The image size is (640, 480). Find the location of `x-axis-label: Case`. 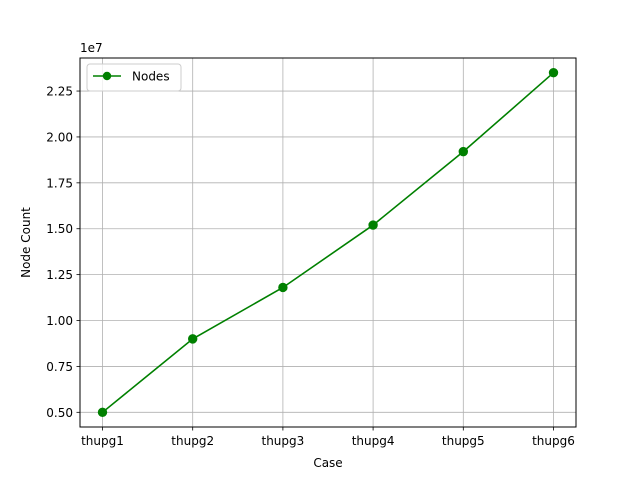

x-axis-label: Case is located at coordinates (327, 463).